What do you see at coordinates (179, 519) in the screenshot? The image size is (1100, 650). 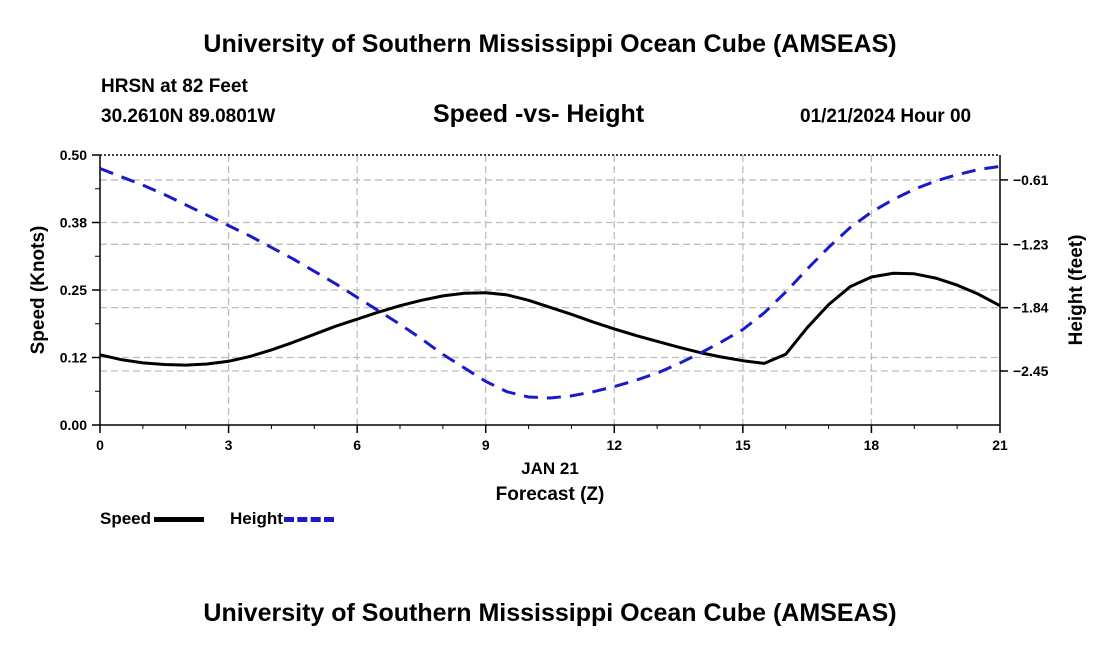 I see `legend-speed-swatch` at bounding box center [179, 519].